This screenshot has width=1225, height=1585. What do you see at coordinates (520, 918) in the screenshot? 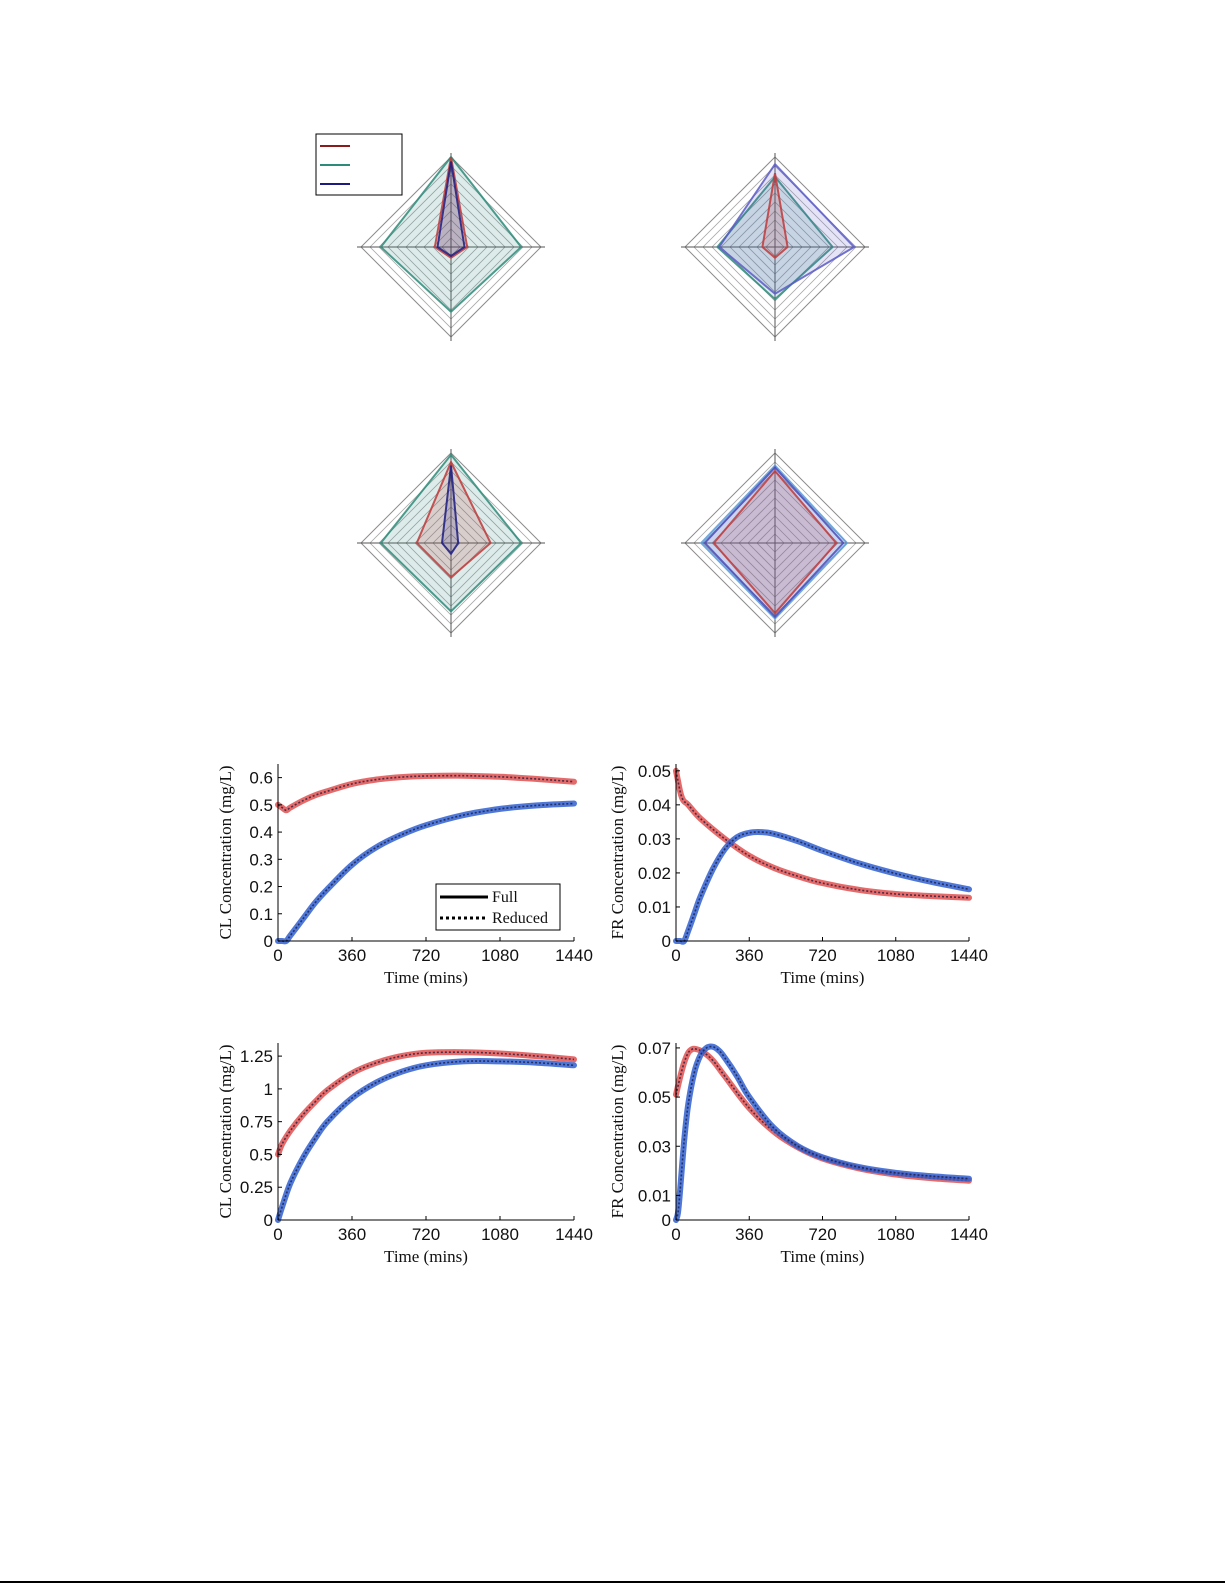
I see `legend-label: Reduced` at bounding box center [520, 918].